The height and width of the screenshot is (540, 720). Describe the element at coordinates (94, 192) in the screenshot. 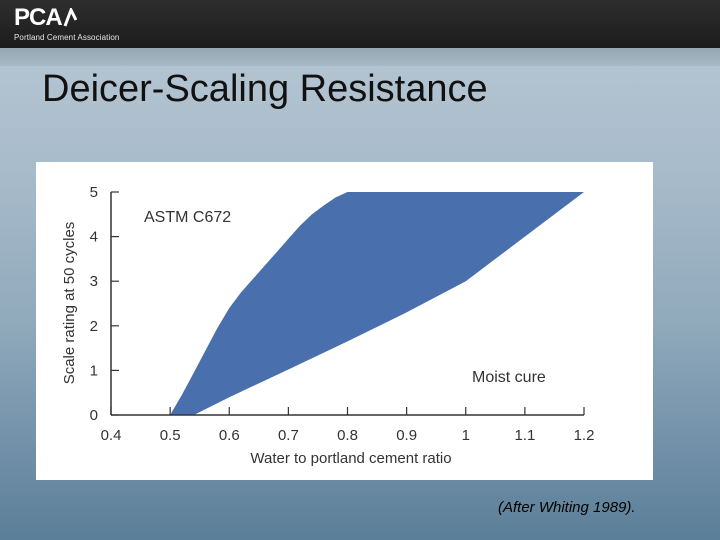

I see `y-tick-label: 5` at that location.